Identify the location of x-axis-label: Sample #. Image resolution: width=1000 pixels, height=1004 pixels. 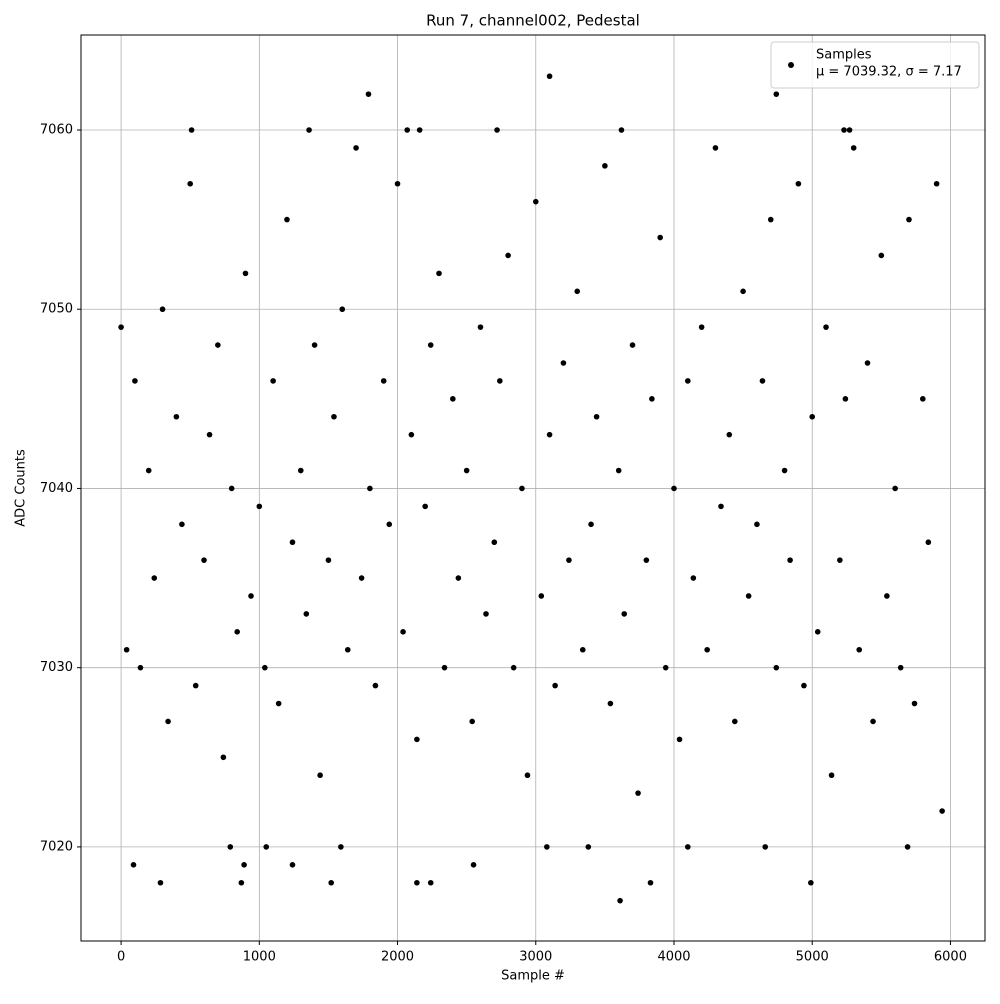
(533, 976).